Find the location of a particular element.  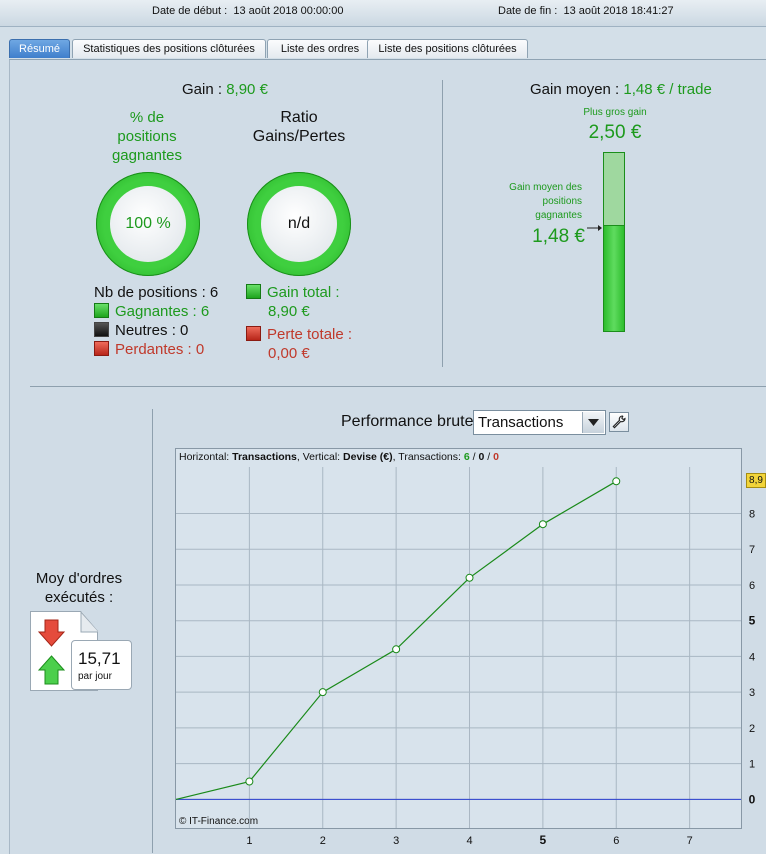

arrow-right-icon is located at coordinates (594, 225).